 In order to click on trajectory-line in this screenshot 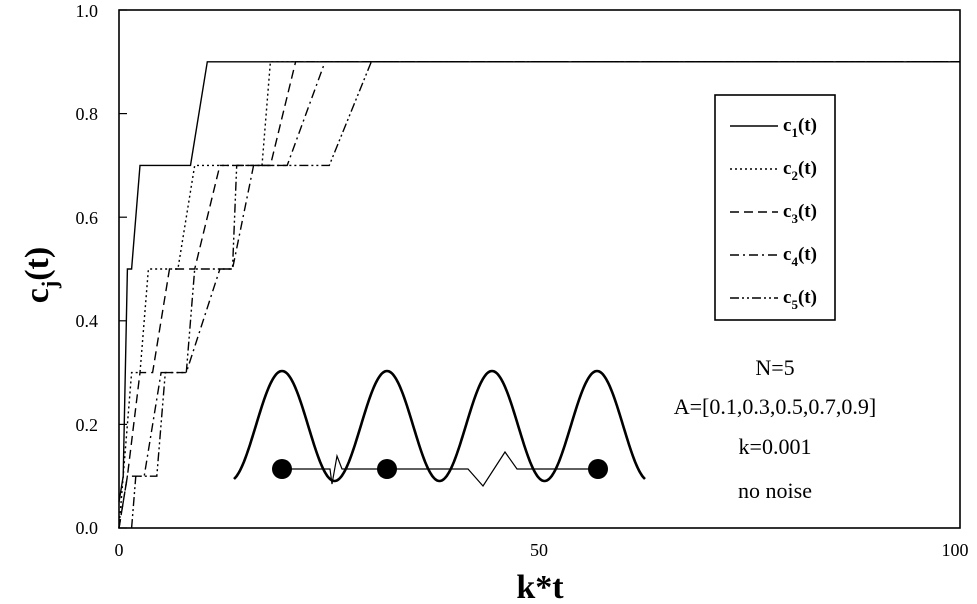, I will do `click(440, 468)`.